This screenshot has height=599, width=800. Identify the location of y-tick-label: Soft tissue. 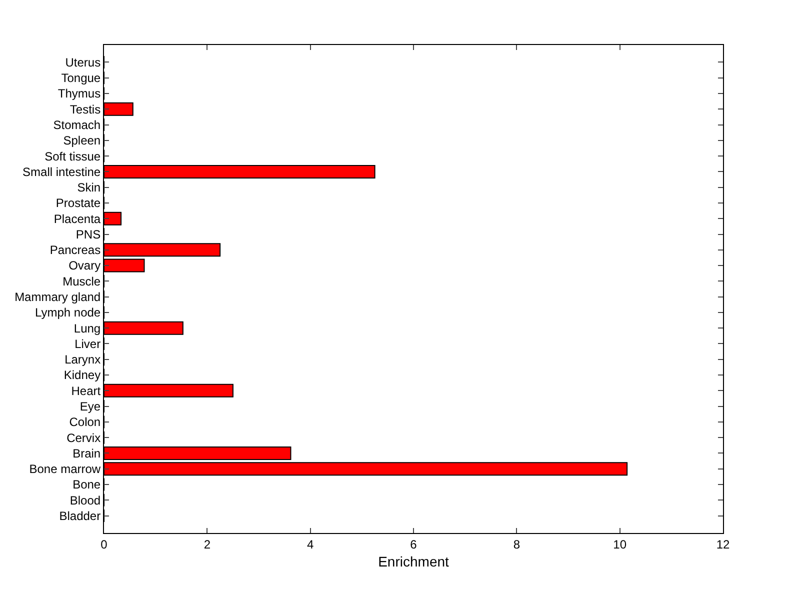
(72, 156).